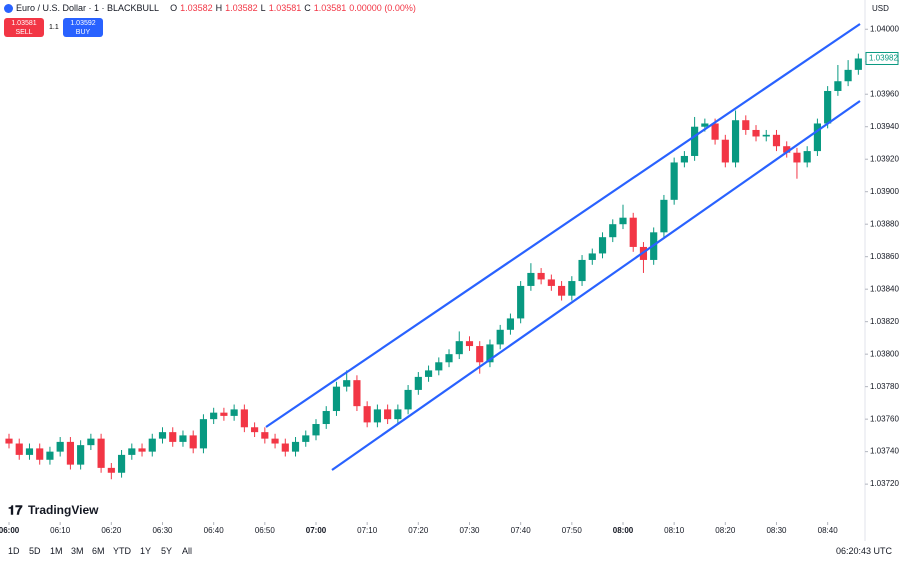 The width and height of the screenshot is (900, 563). I want to click on logo: 𝟏𝟕 TradingView, so click(53, 509).